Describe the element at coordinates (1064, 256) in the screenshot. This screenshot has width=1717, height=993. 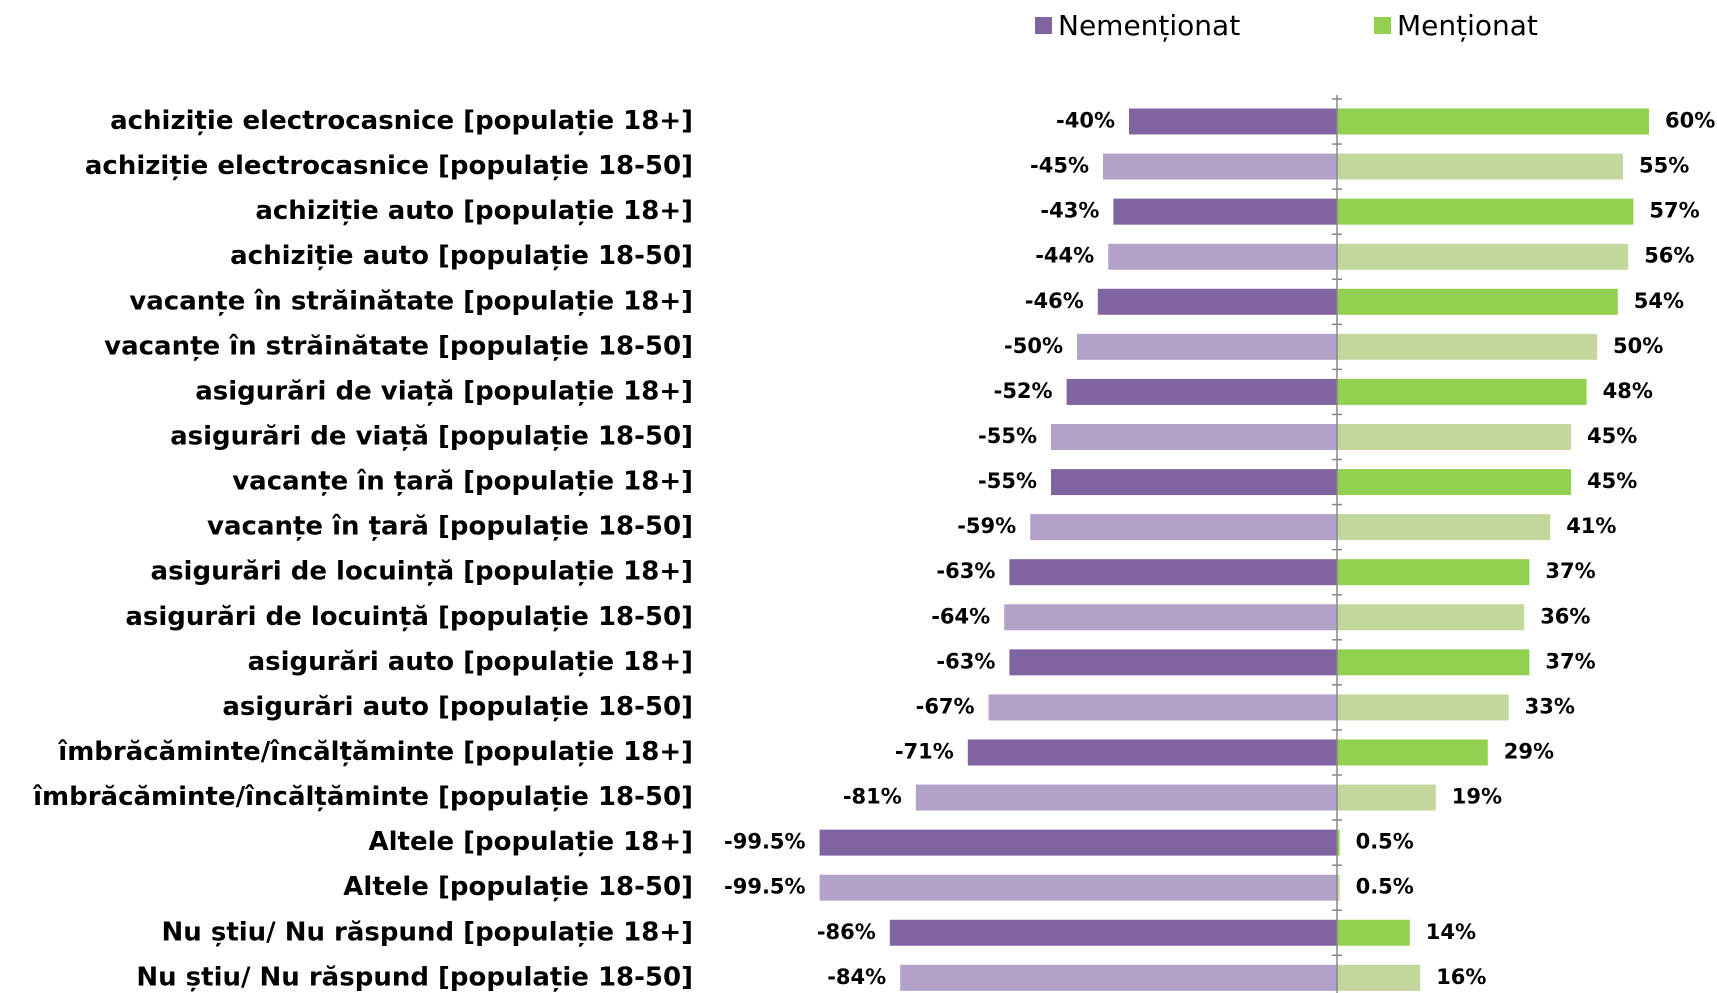
I see `value-label: -44%` at that location.